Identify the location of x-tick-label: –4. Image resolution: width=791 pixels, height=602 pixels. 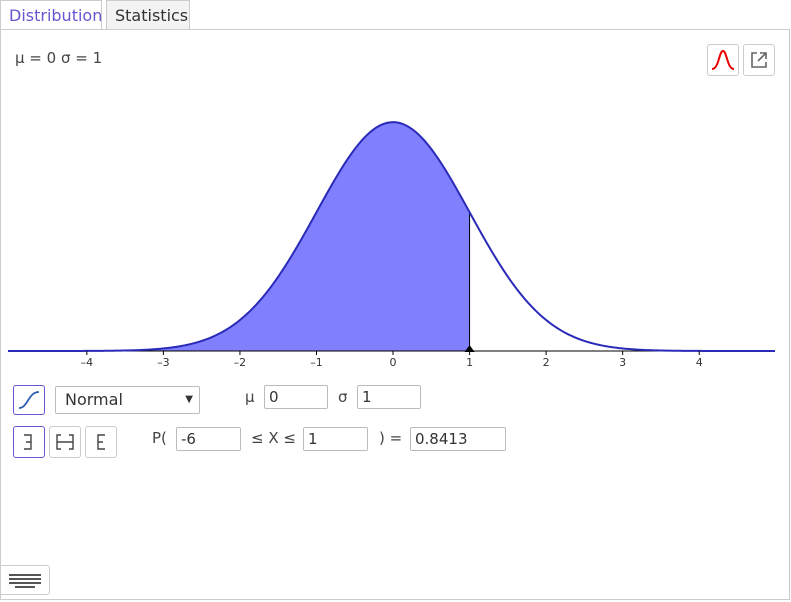
(87, 362).